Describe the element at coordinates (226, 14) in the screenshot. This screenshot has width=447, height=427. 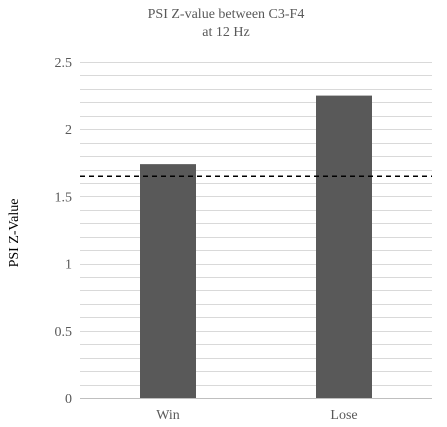
I see `chart-title-line-1: PSI Z-value between C3-F4` at that location.